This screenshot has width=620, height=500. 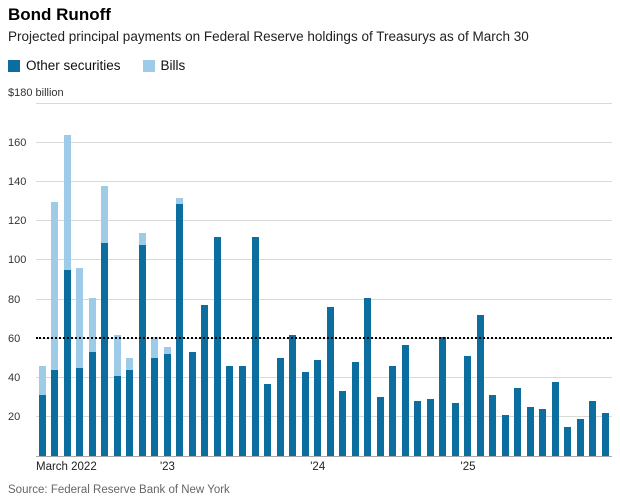 I want to click on bar-column-jul-2023, so click(x=242, y=280).